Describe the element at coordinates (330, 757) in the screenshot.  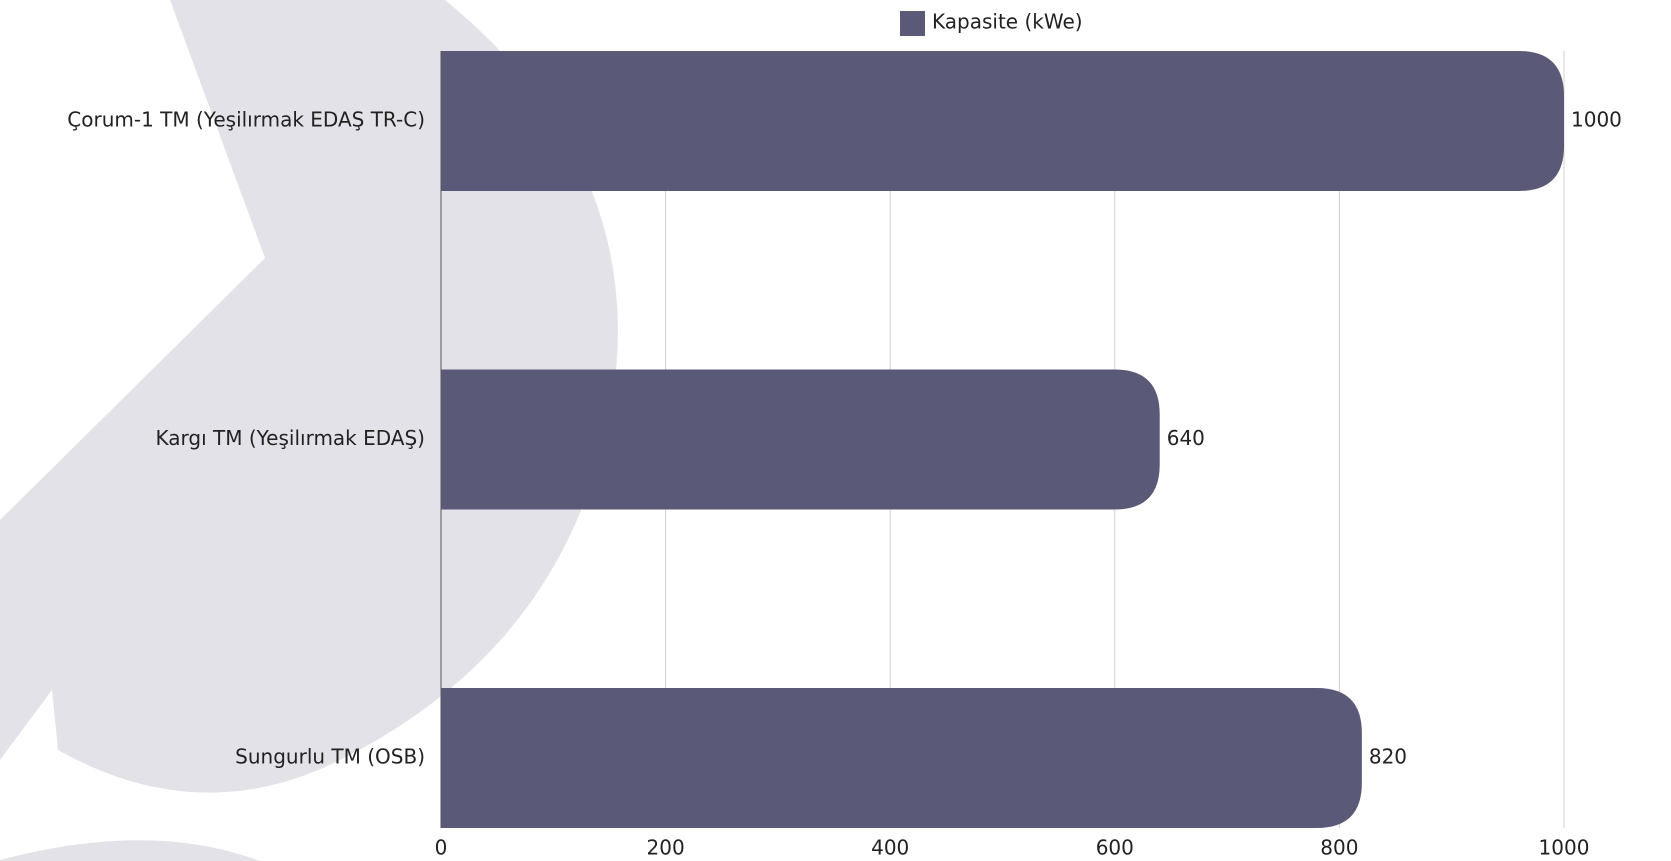
I see `y-tick-label: Sungurlu TM (OSB)` at that location.